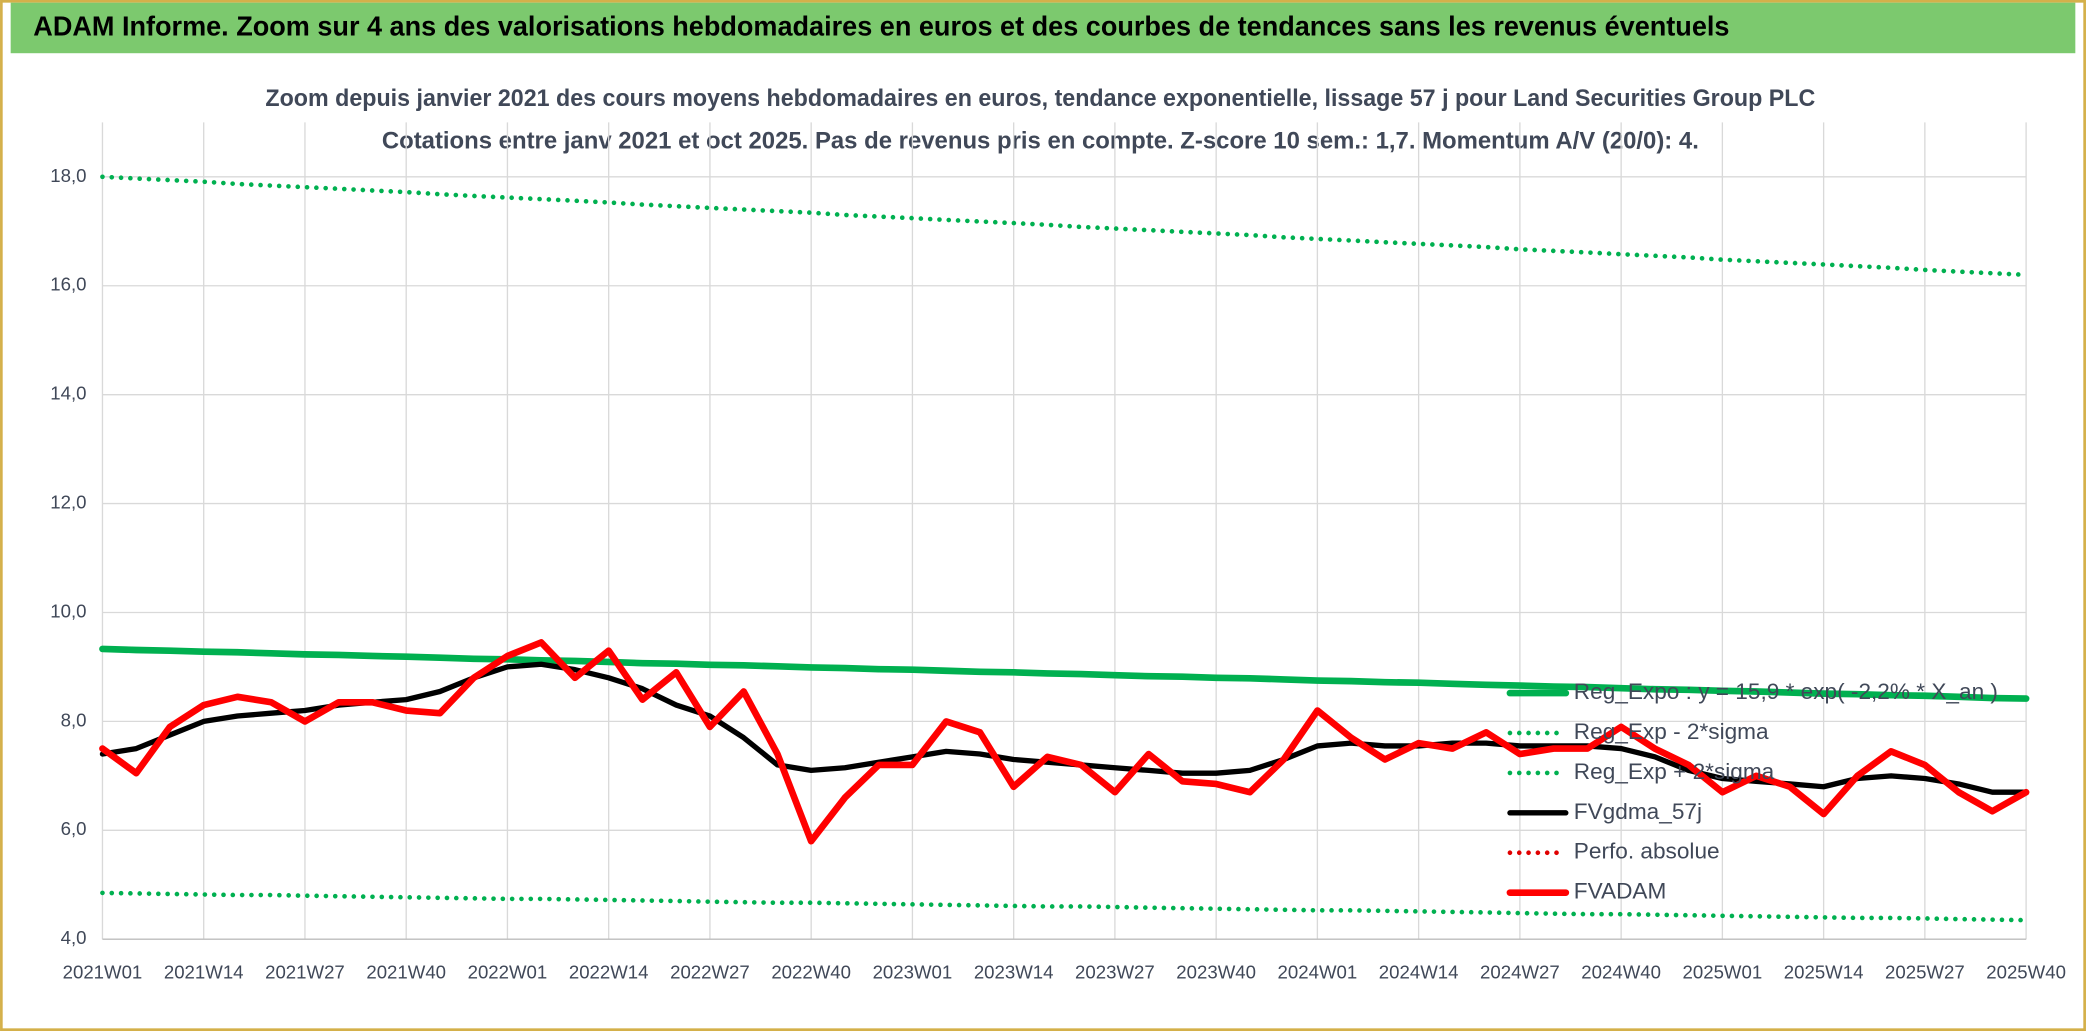 The width and height of the screenshot is (2086, 1031). I want to click on y-tick-label: 16,0, so click(68, 284).